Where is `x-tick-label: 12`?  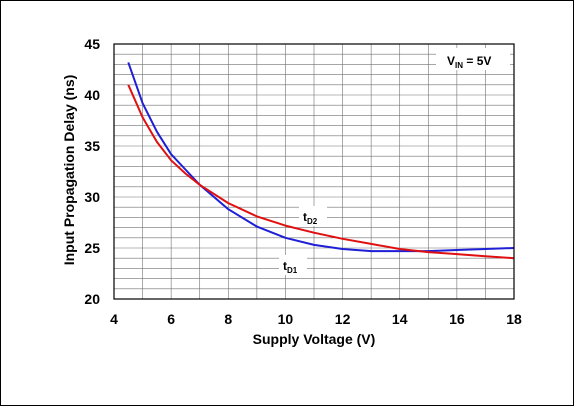
x-tick-label: 12 is located at coordinates (343, 319).